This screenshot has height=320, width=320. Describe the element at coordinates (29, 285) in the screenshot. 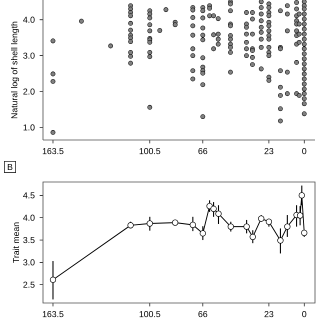

I see `y-tick-label: 2.5` at that location.